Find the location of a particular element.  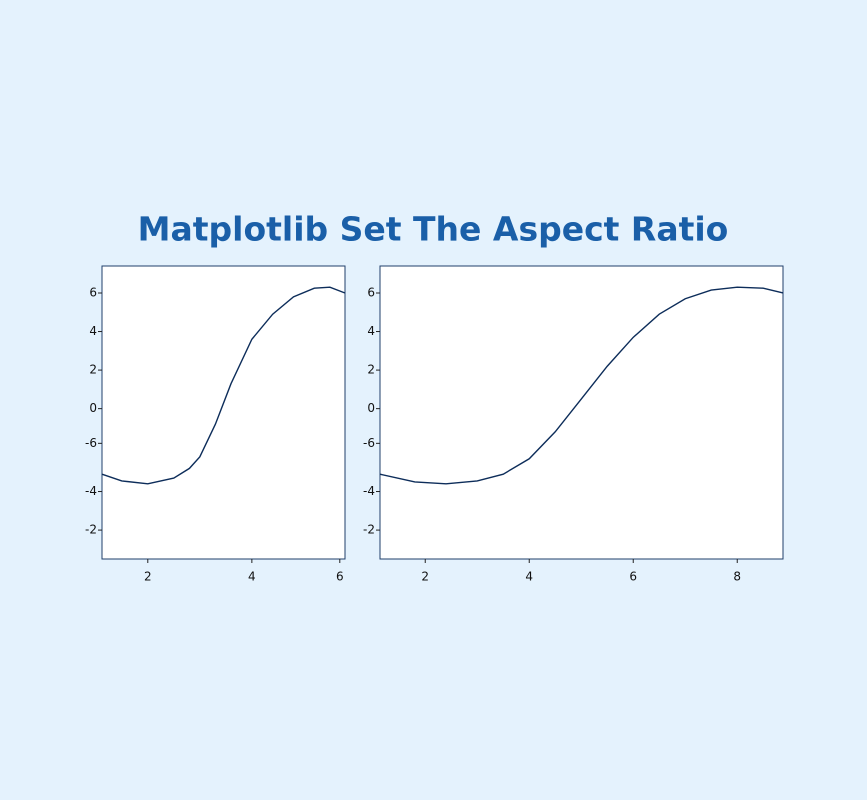

figure-title: Matplotlib Set The Aspect Ratio is located at coordinates (433, 229).